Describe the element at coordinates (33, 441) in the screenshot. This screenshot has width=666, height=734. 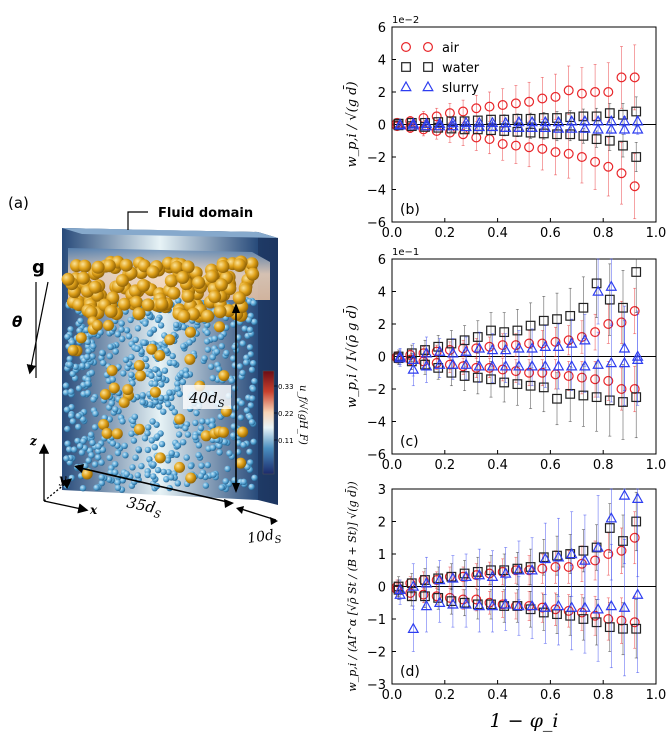
I see `axis-z-label: z` at that location.